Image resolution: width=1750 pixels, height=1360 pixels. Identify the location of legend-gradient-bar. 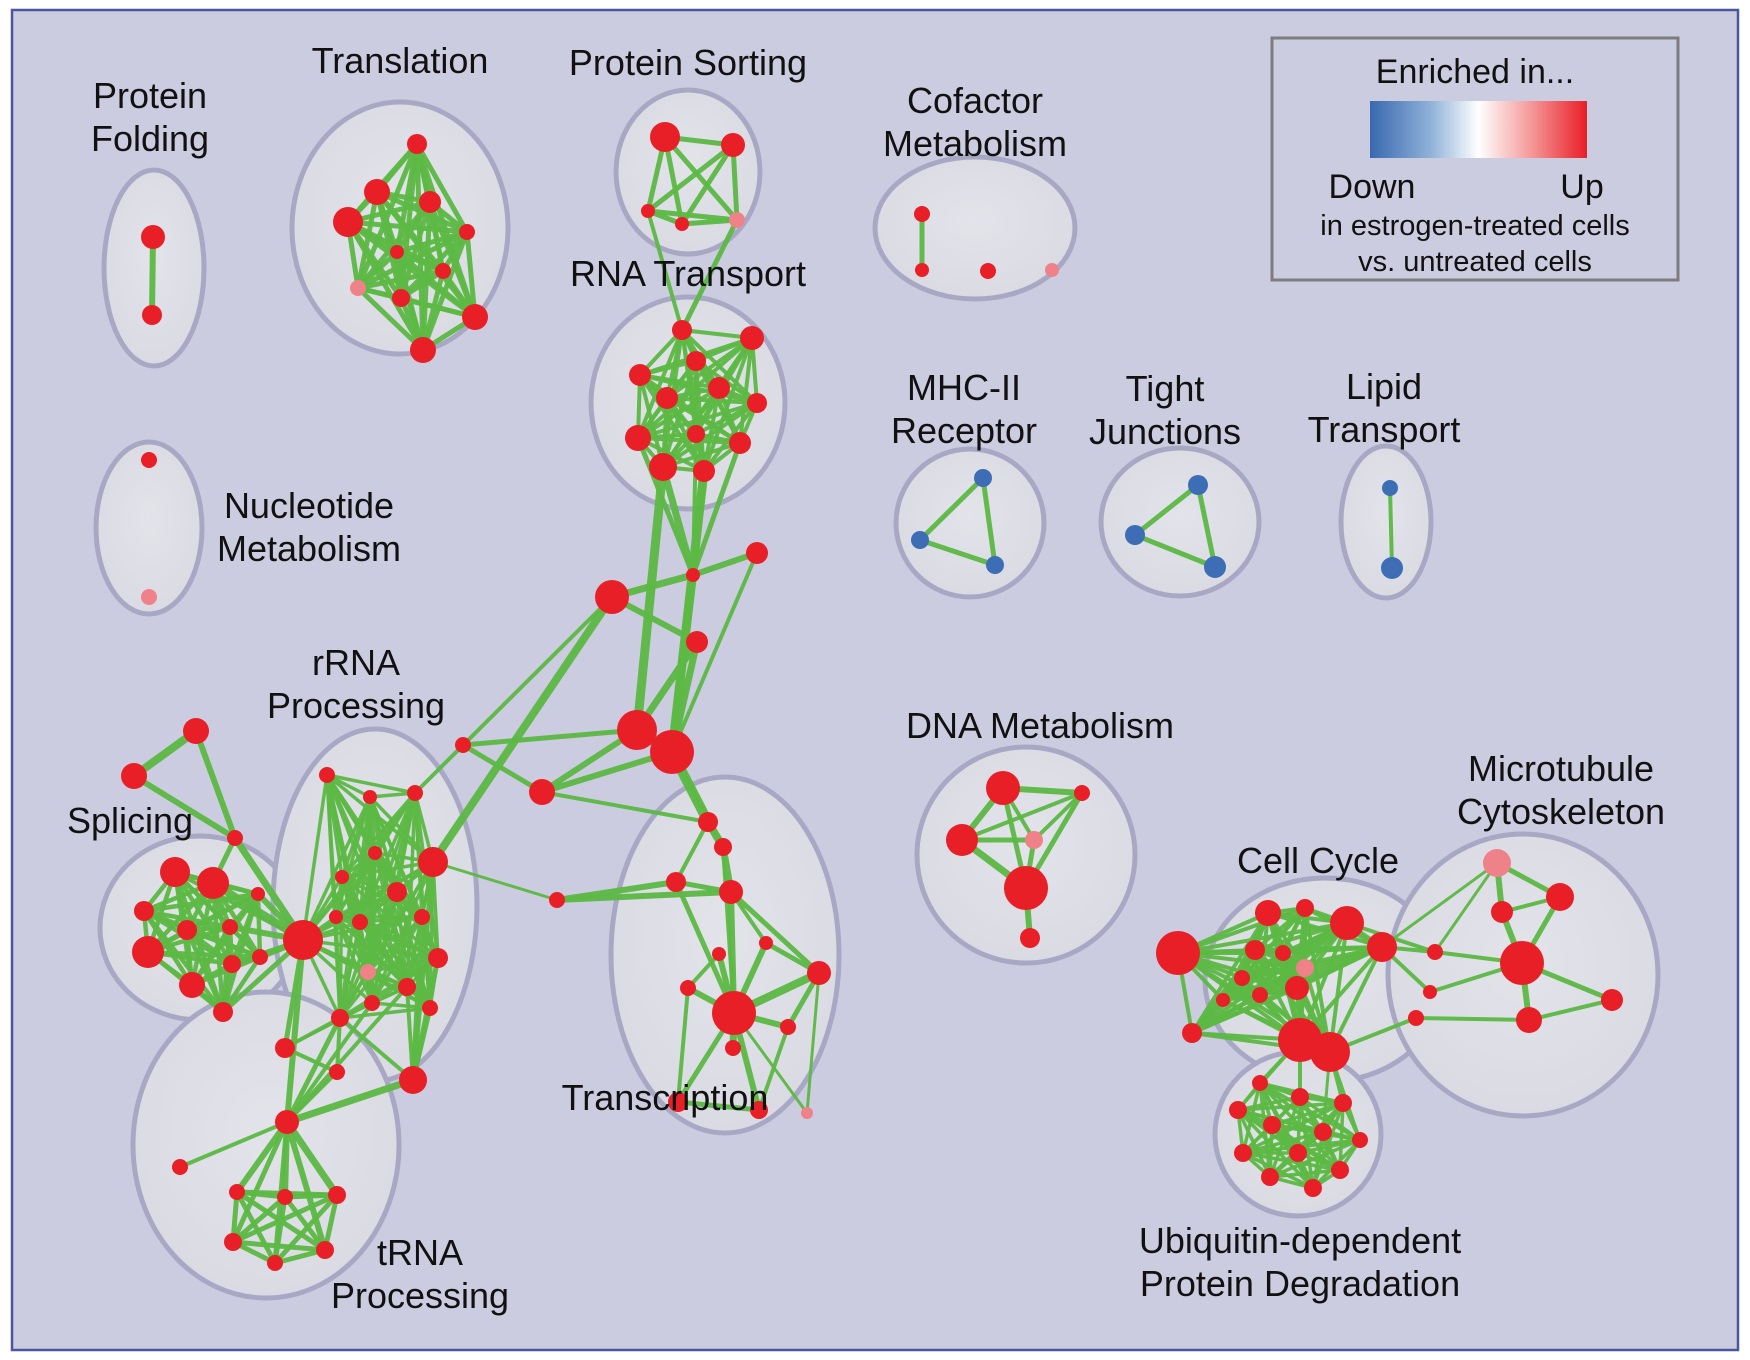
(1478, 129).